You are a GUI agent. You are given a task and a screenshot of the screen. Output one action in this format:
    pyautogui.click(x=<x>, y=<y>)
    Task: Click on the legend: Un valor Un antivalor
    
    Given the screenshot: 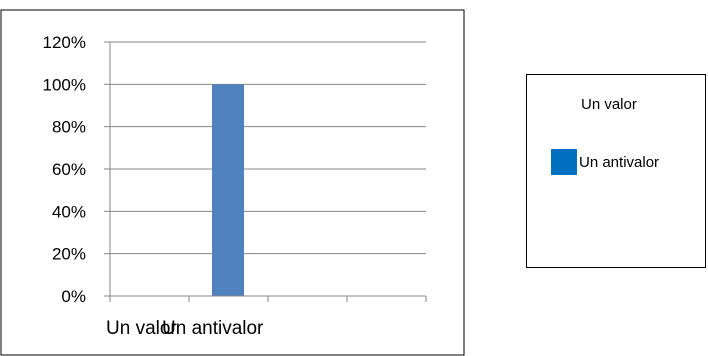 What is the action you would take?
    pyautogui.click(x=616, y=171)
    